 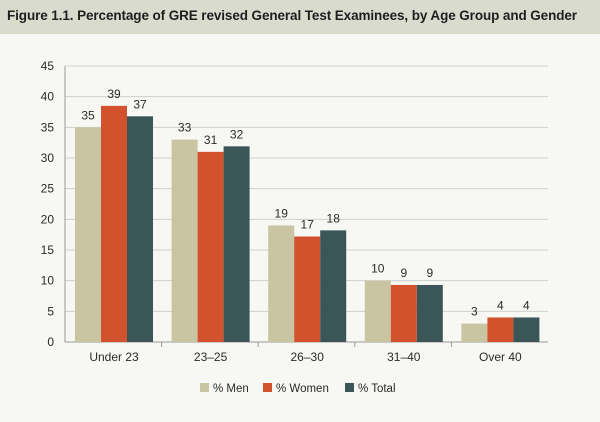 I want to click on data-label: 32, so click(x=237, y=134).